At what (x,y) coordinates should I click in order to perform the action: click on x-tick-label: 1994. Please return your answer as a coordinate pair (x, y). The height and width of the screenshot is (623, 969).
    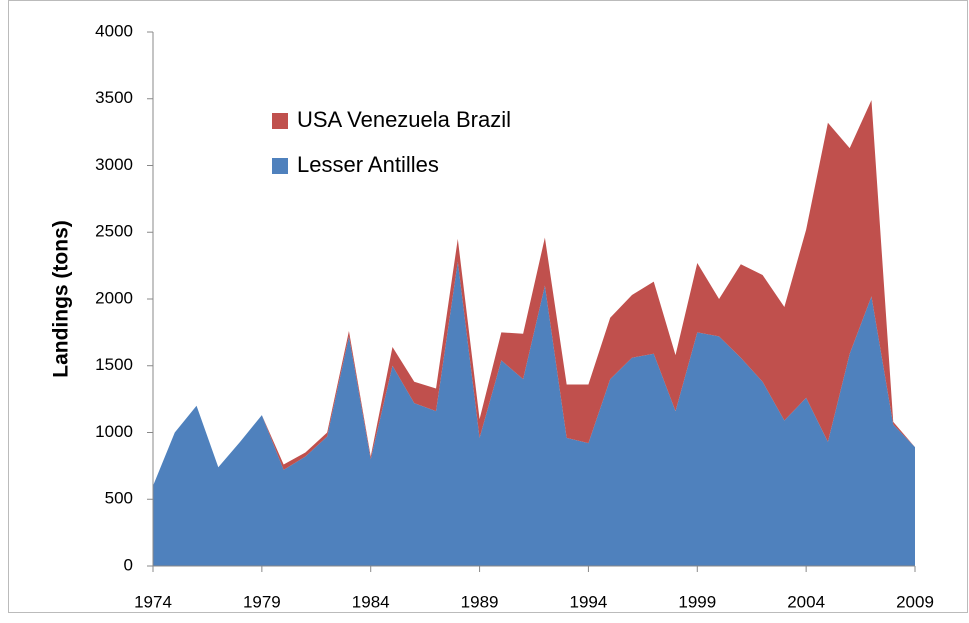
    Looking at the image, I should click on (589, 601).